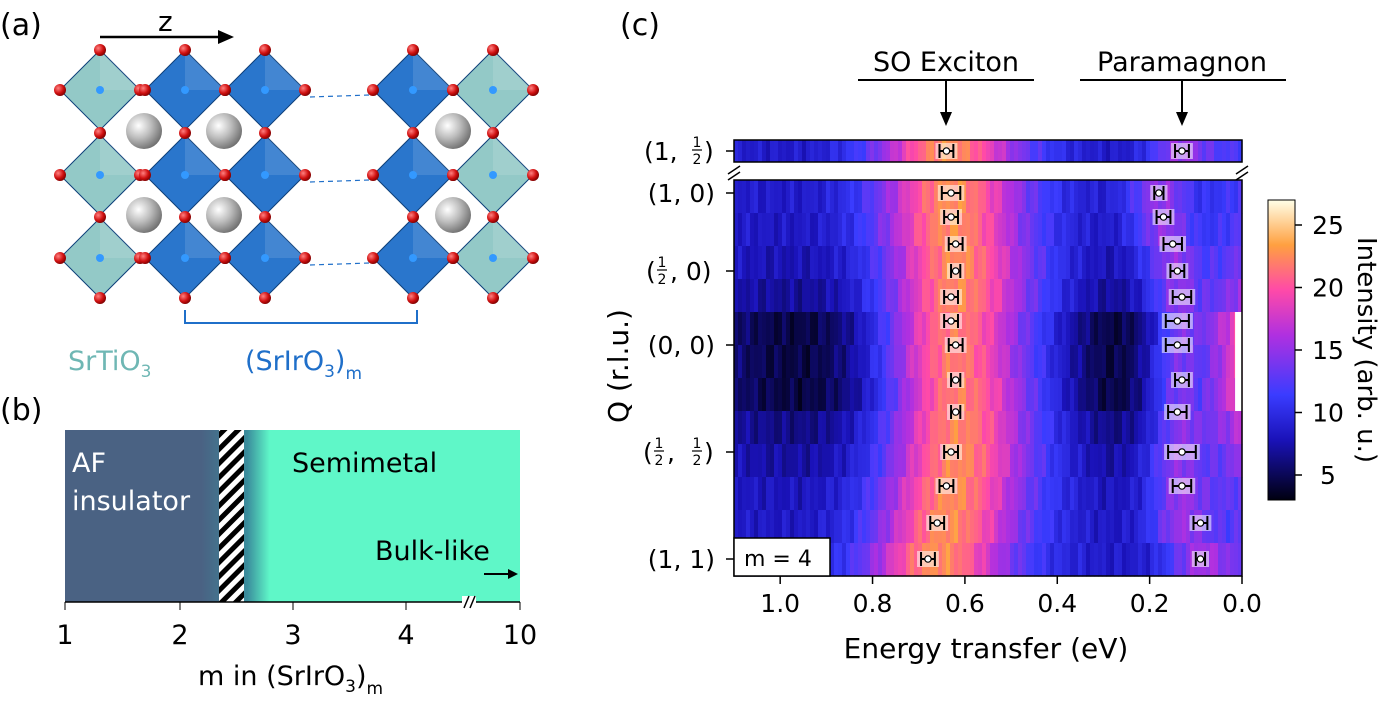 Image resolution: width=1379 pixels, height=714 pixels. I want to click on fraction-den: 2, so click(697, 461).